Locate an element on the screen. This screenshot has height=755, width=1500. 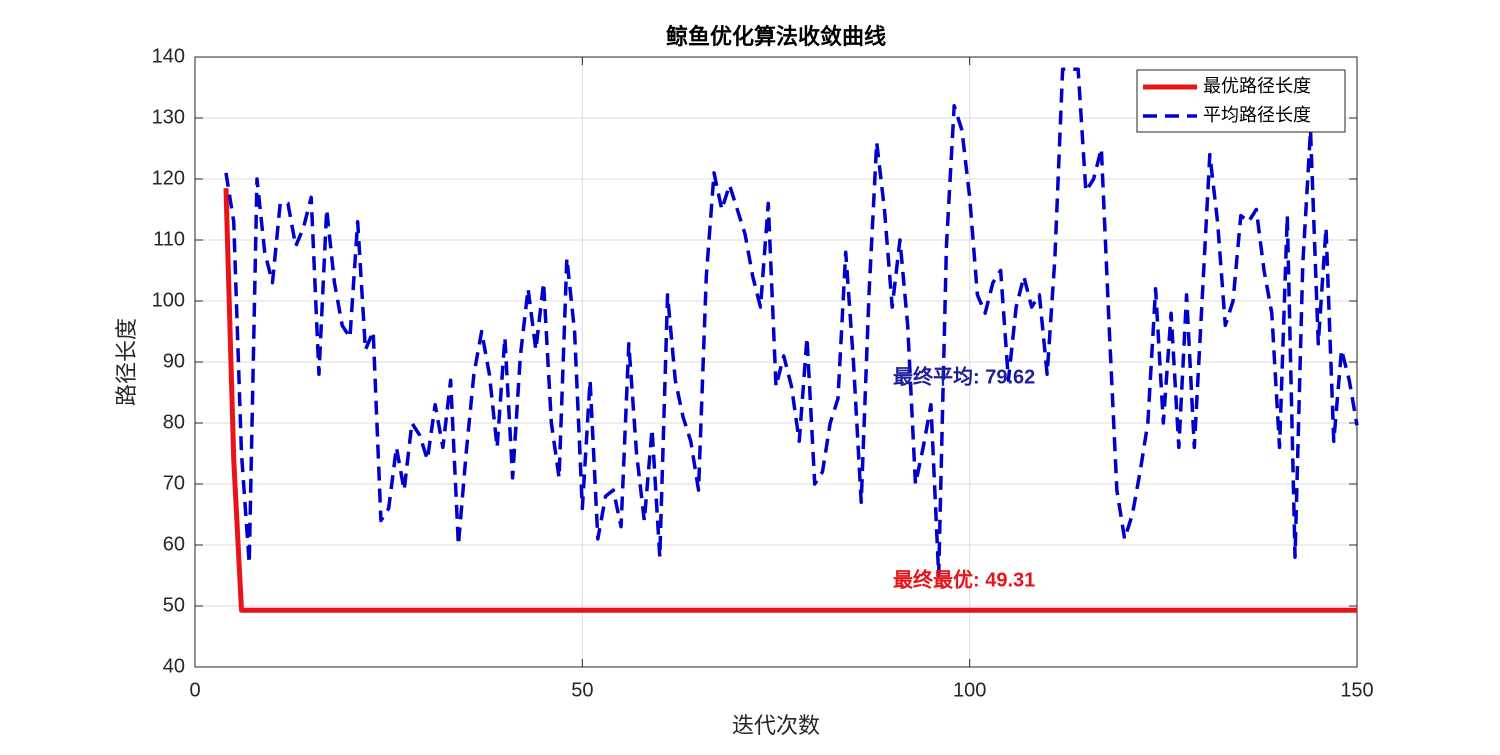
x-tick-label: 150 is located at coordinates (1356, 690).